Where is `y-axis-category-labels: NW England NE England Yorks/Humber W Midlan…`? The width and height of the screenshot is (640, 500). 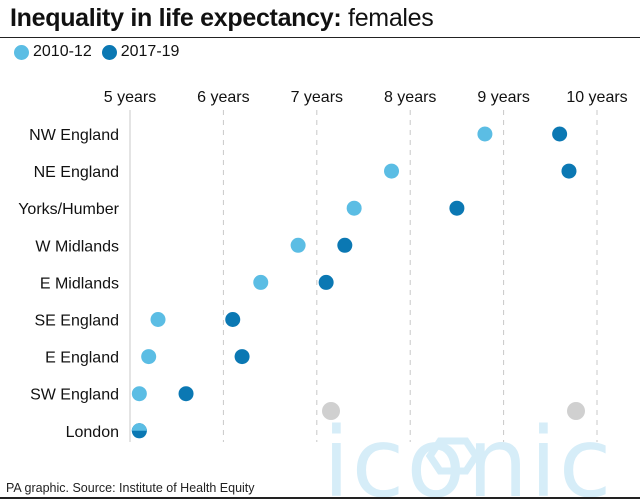 y-axis-category-labels: NW England NE England Yorks/Humber W Midlan… is located at coordinates (68, 284).